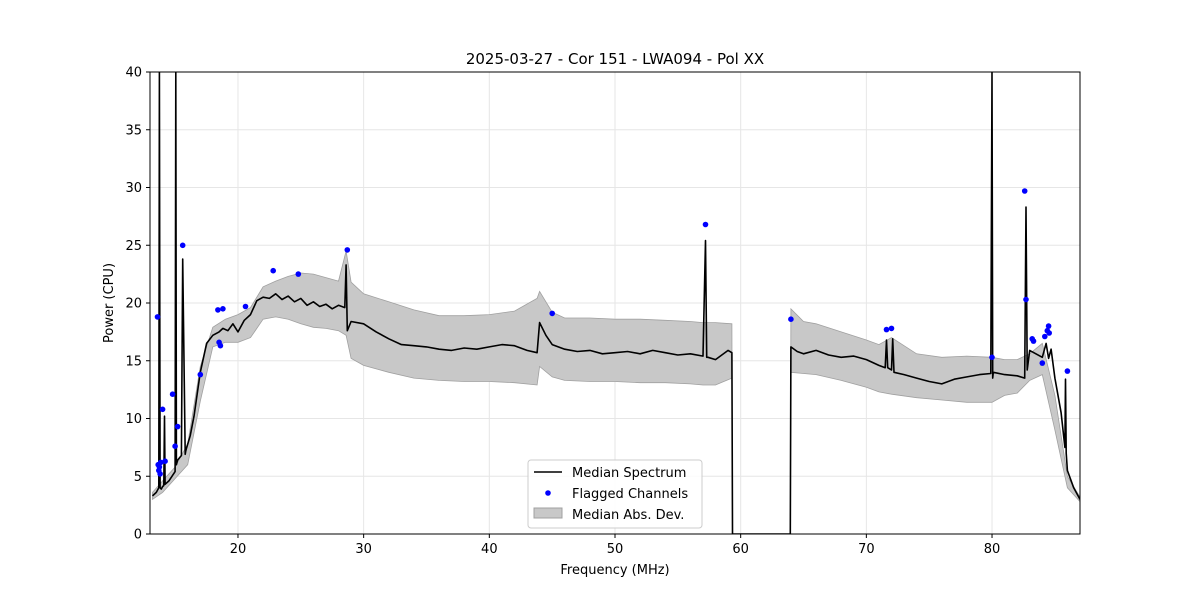 This screenshot has width=1200, height=600. Describe the element at coordinates (615, 59) in the screenshot. I see `chart-title: 2025-03-27 - Cor 151 - LWA094 - Pol XX` at that location.